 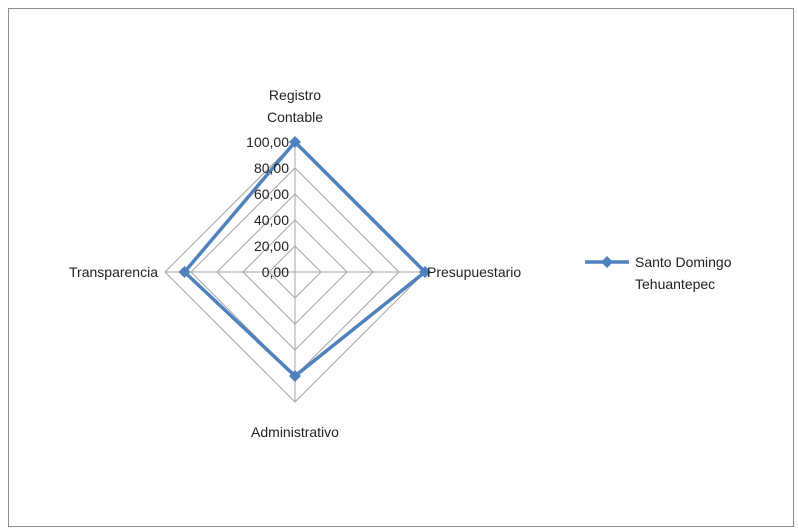 I want to click on legend-marker, so click(x=607, y=262).